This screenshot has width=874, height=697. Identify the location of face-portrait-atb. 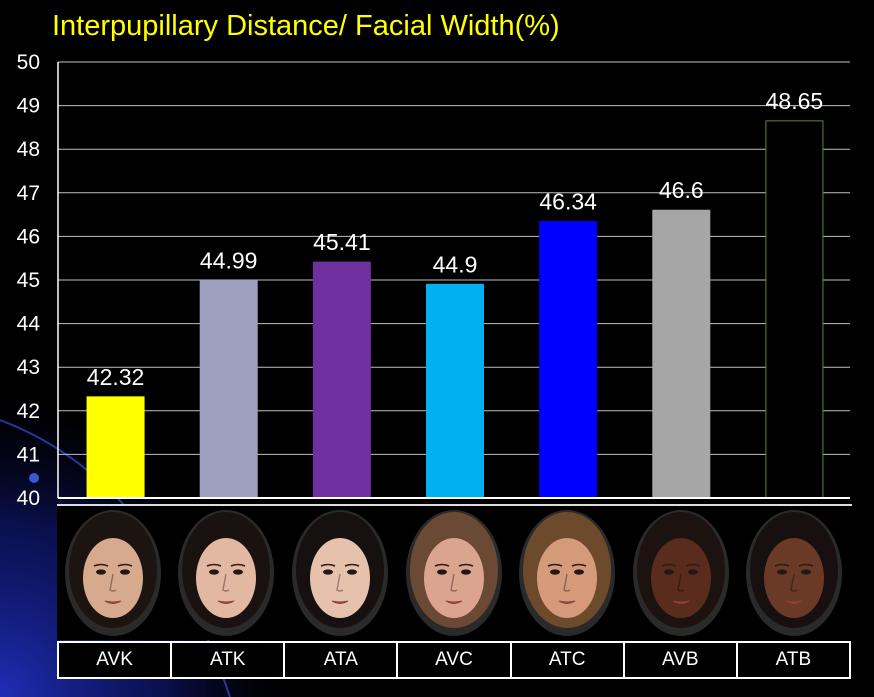
(795, 573).